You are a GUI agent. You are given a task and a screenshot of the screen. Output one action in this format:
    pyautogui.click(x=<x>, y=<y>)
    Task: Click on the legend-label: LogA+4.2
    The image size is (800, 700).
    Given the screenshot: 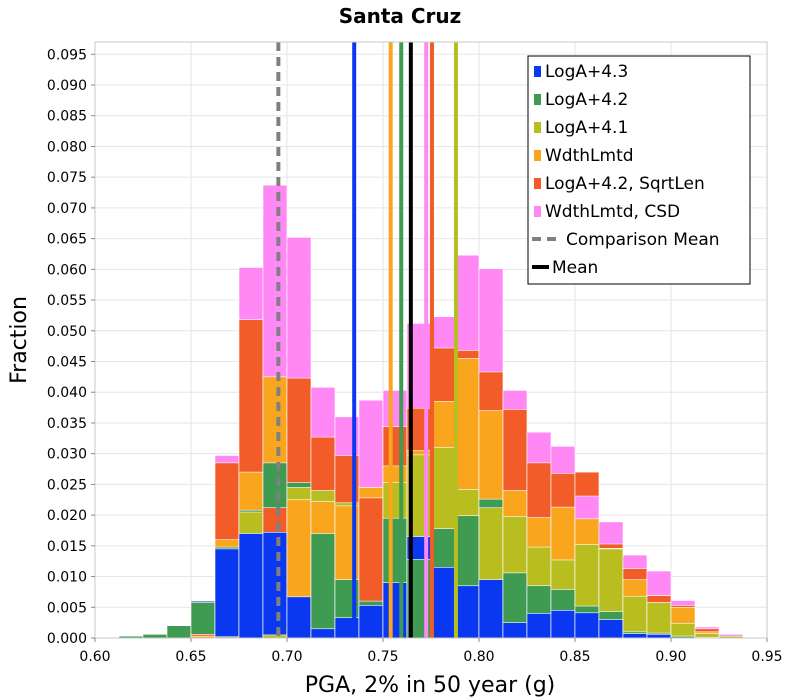 What is the action you would take?
    pyautogui.click(x=586, y=100)
    